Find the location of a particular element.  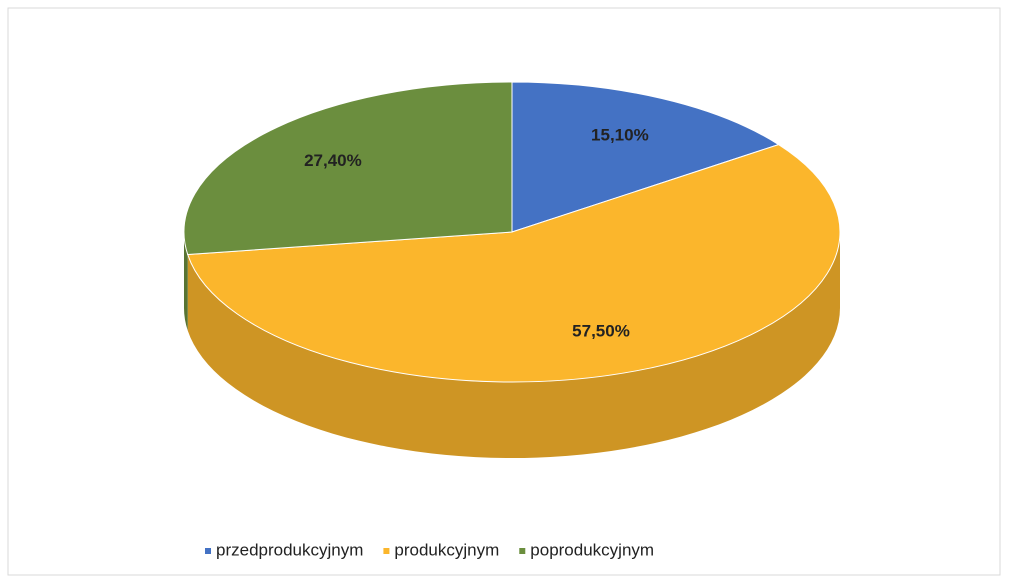

pie-side is located at coordinates (186, 281).